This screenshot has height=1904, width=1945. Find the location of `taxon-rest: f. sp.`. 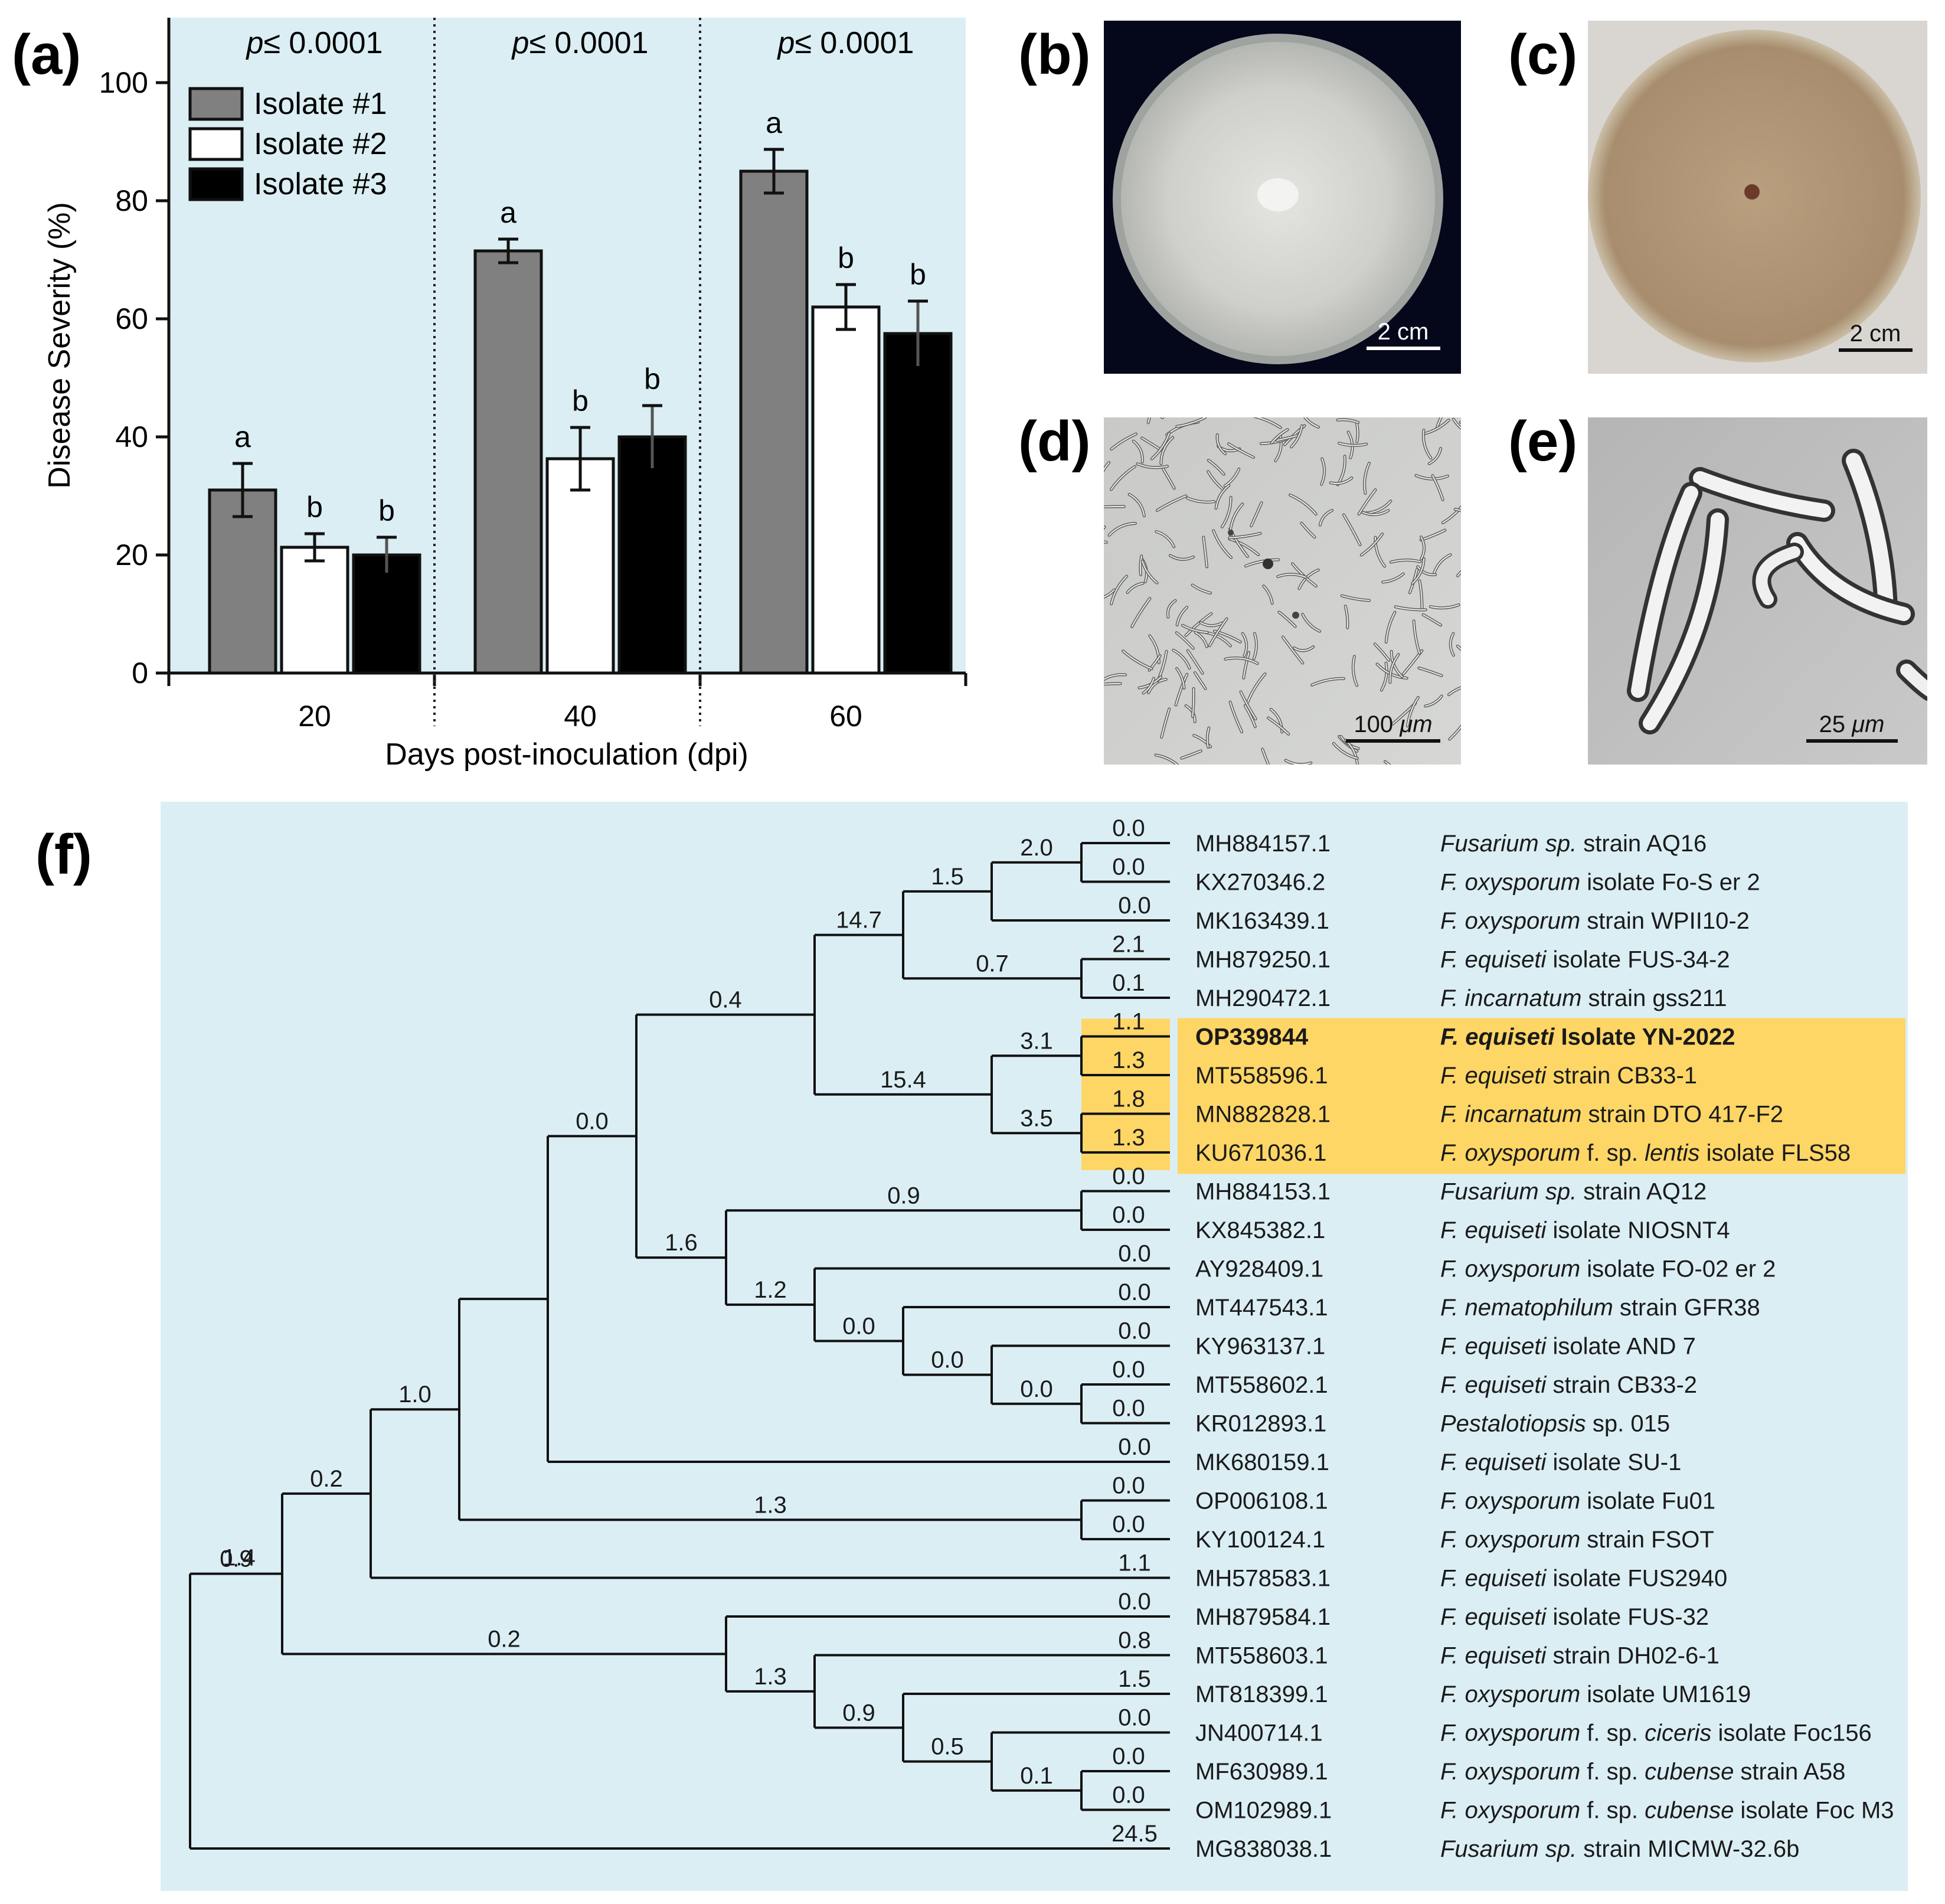

taxon-rest: f. sp. is located at coordinates (1612, 1733).